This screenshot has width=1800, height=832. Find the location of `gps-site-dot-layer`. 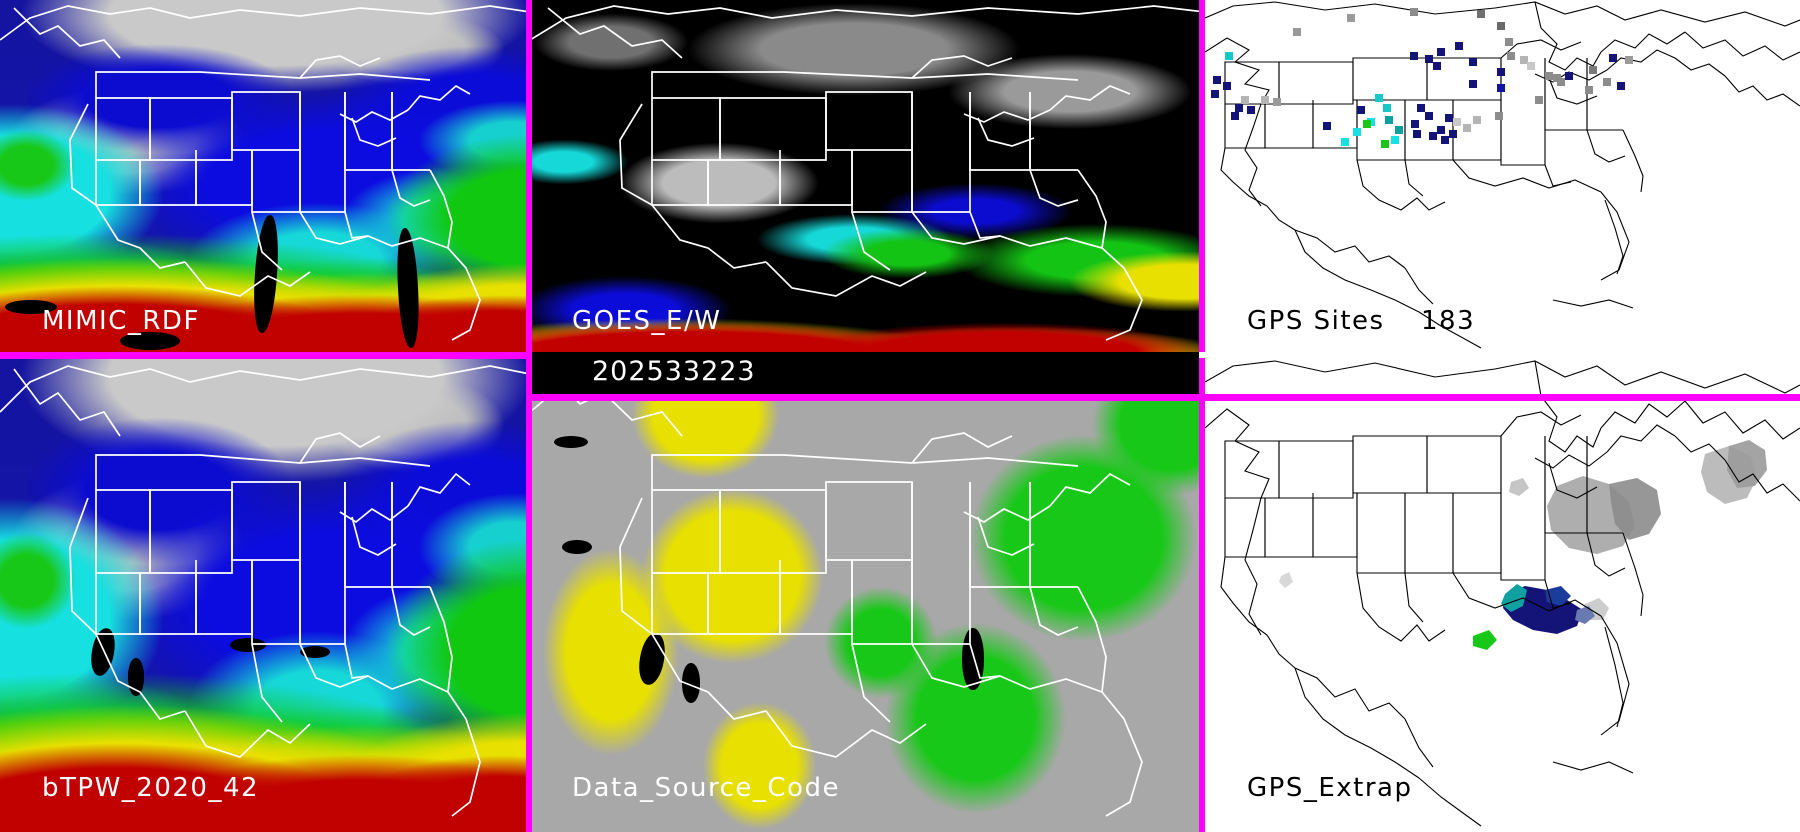

gps-site-dot-layer is located at coordinates (1502, 176).